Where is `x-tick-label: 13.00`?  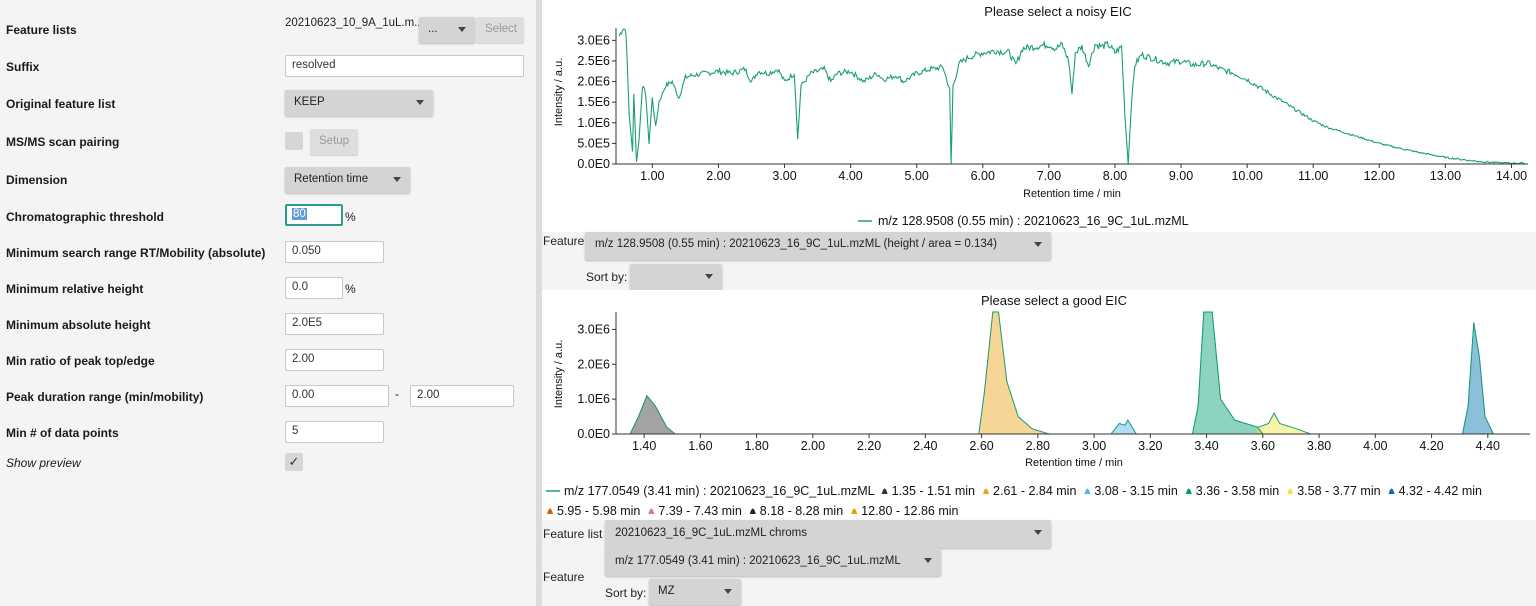
x-tick-label: 13.00 is located at coordinates (1445, 176).